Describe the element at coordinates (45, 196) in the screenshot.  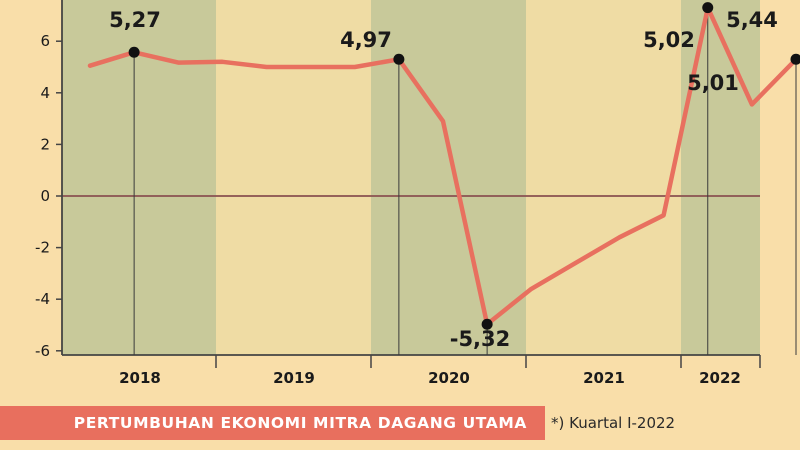
I see `y-tick-label: 0` at that location.